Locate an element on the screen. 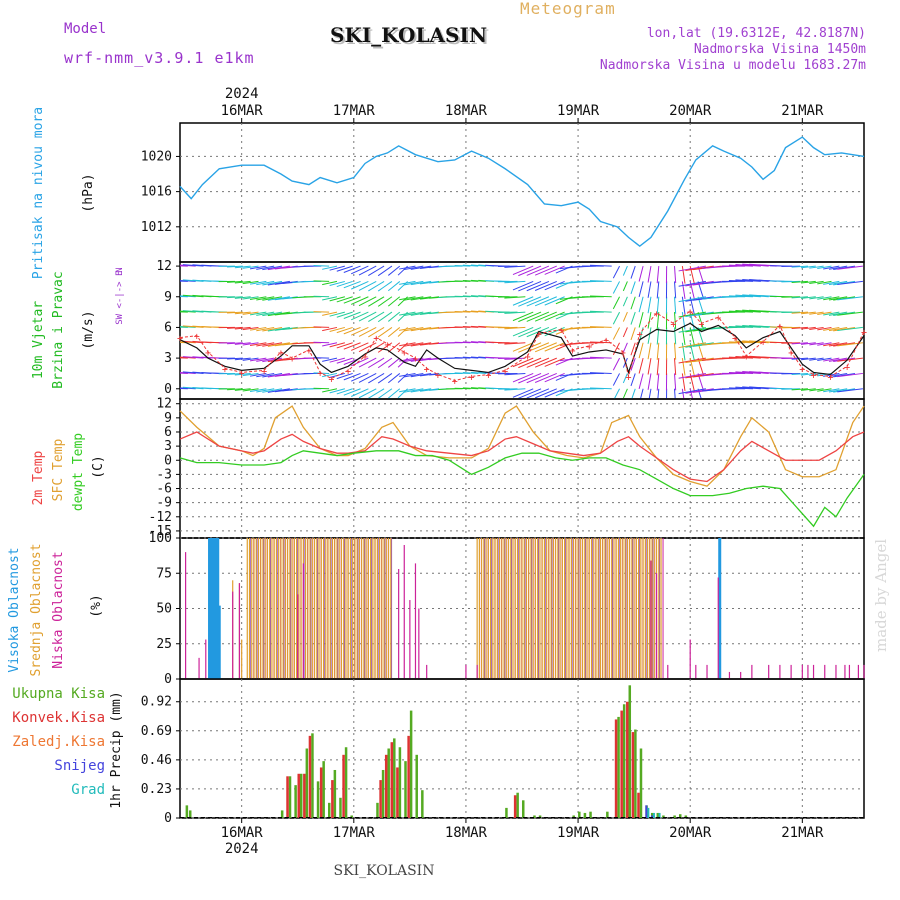 The height and width of the screenshot is (900, 900). bottom-day-label: 20MAR is located at coordinates (690, 833).